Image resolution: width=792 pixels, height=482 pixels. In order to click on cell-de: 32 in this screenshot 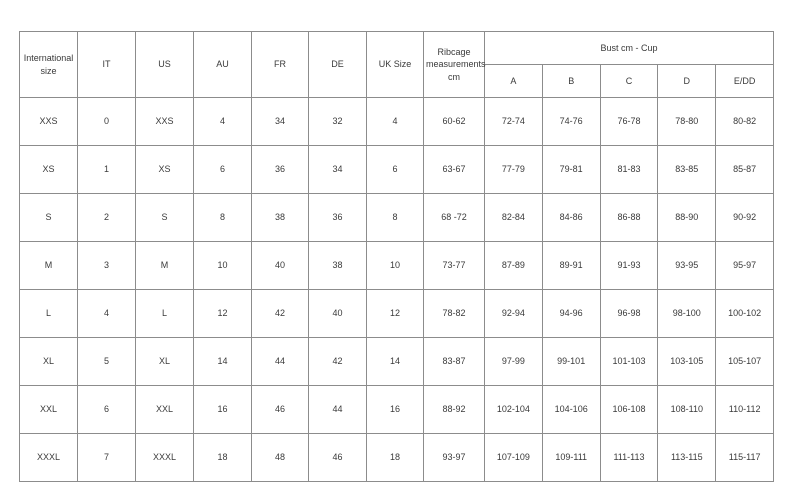, I will do `click(337, 121)`.